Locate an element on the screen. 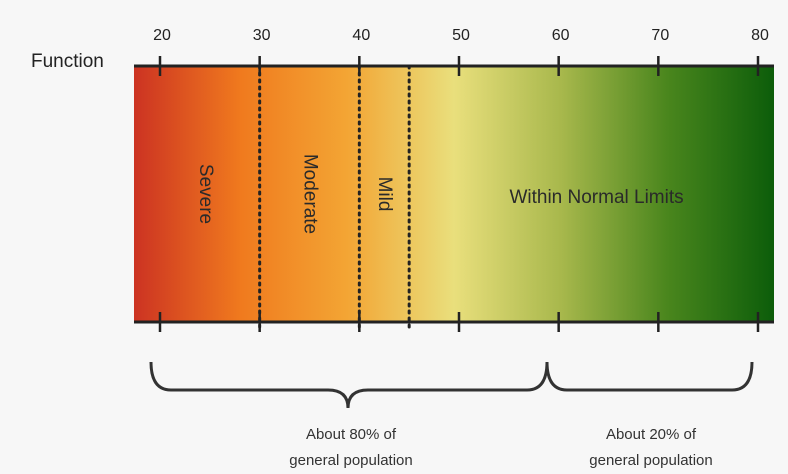  zone-label-within-normal-limits: Within Normal Limits is located at coordinates (596, 197).